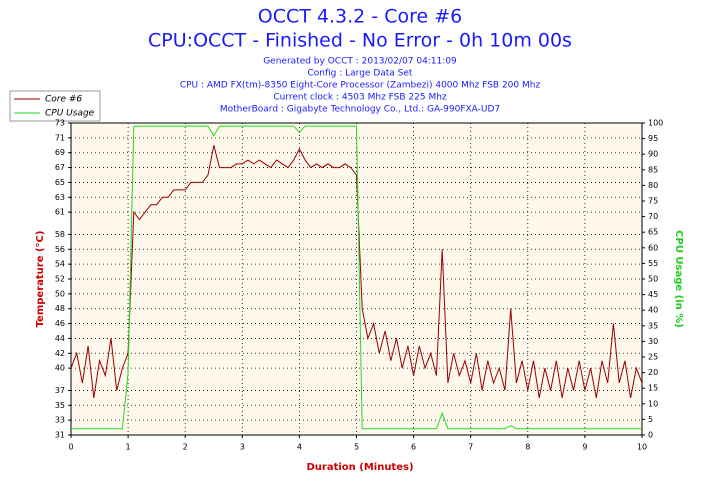 The image size is (720, 480). Describe the element at coordinates (653, 372) in the screenshot. I see `y2-tick-label: 20` at that location.